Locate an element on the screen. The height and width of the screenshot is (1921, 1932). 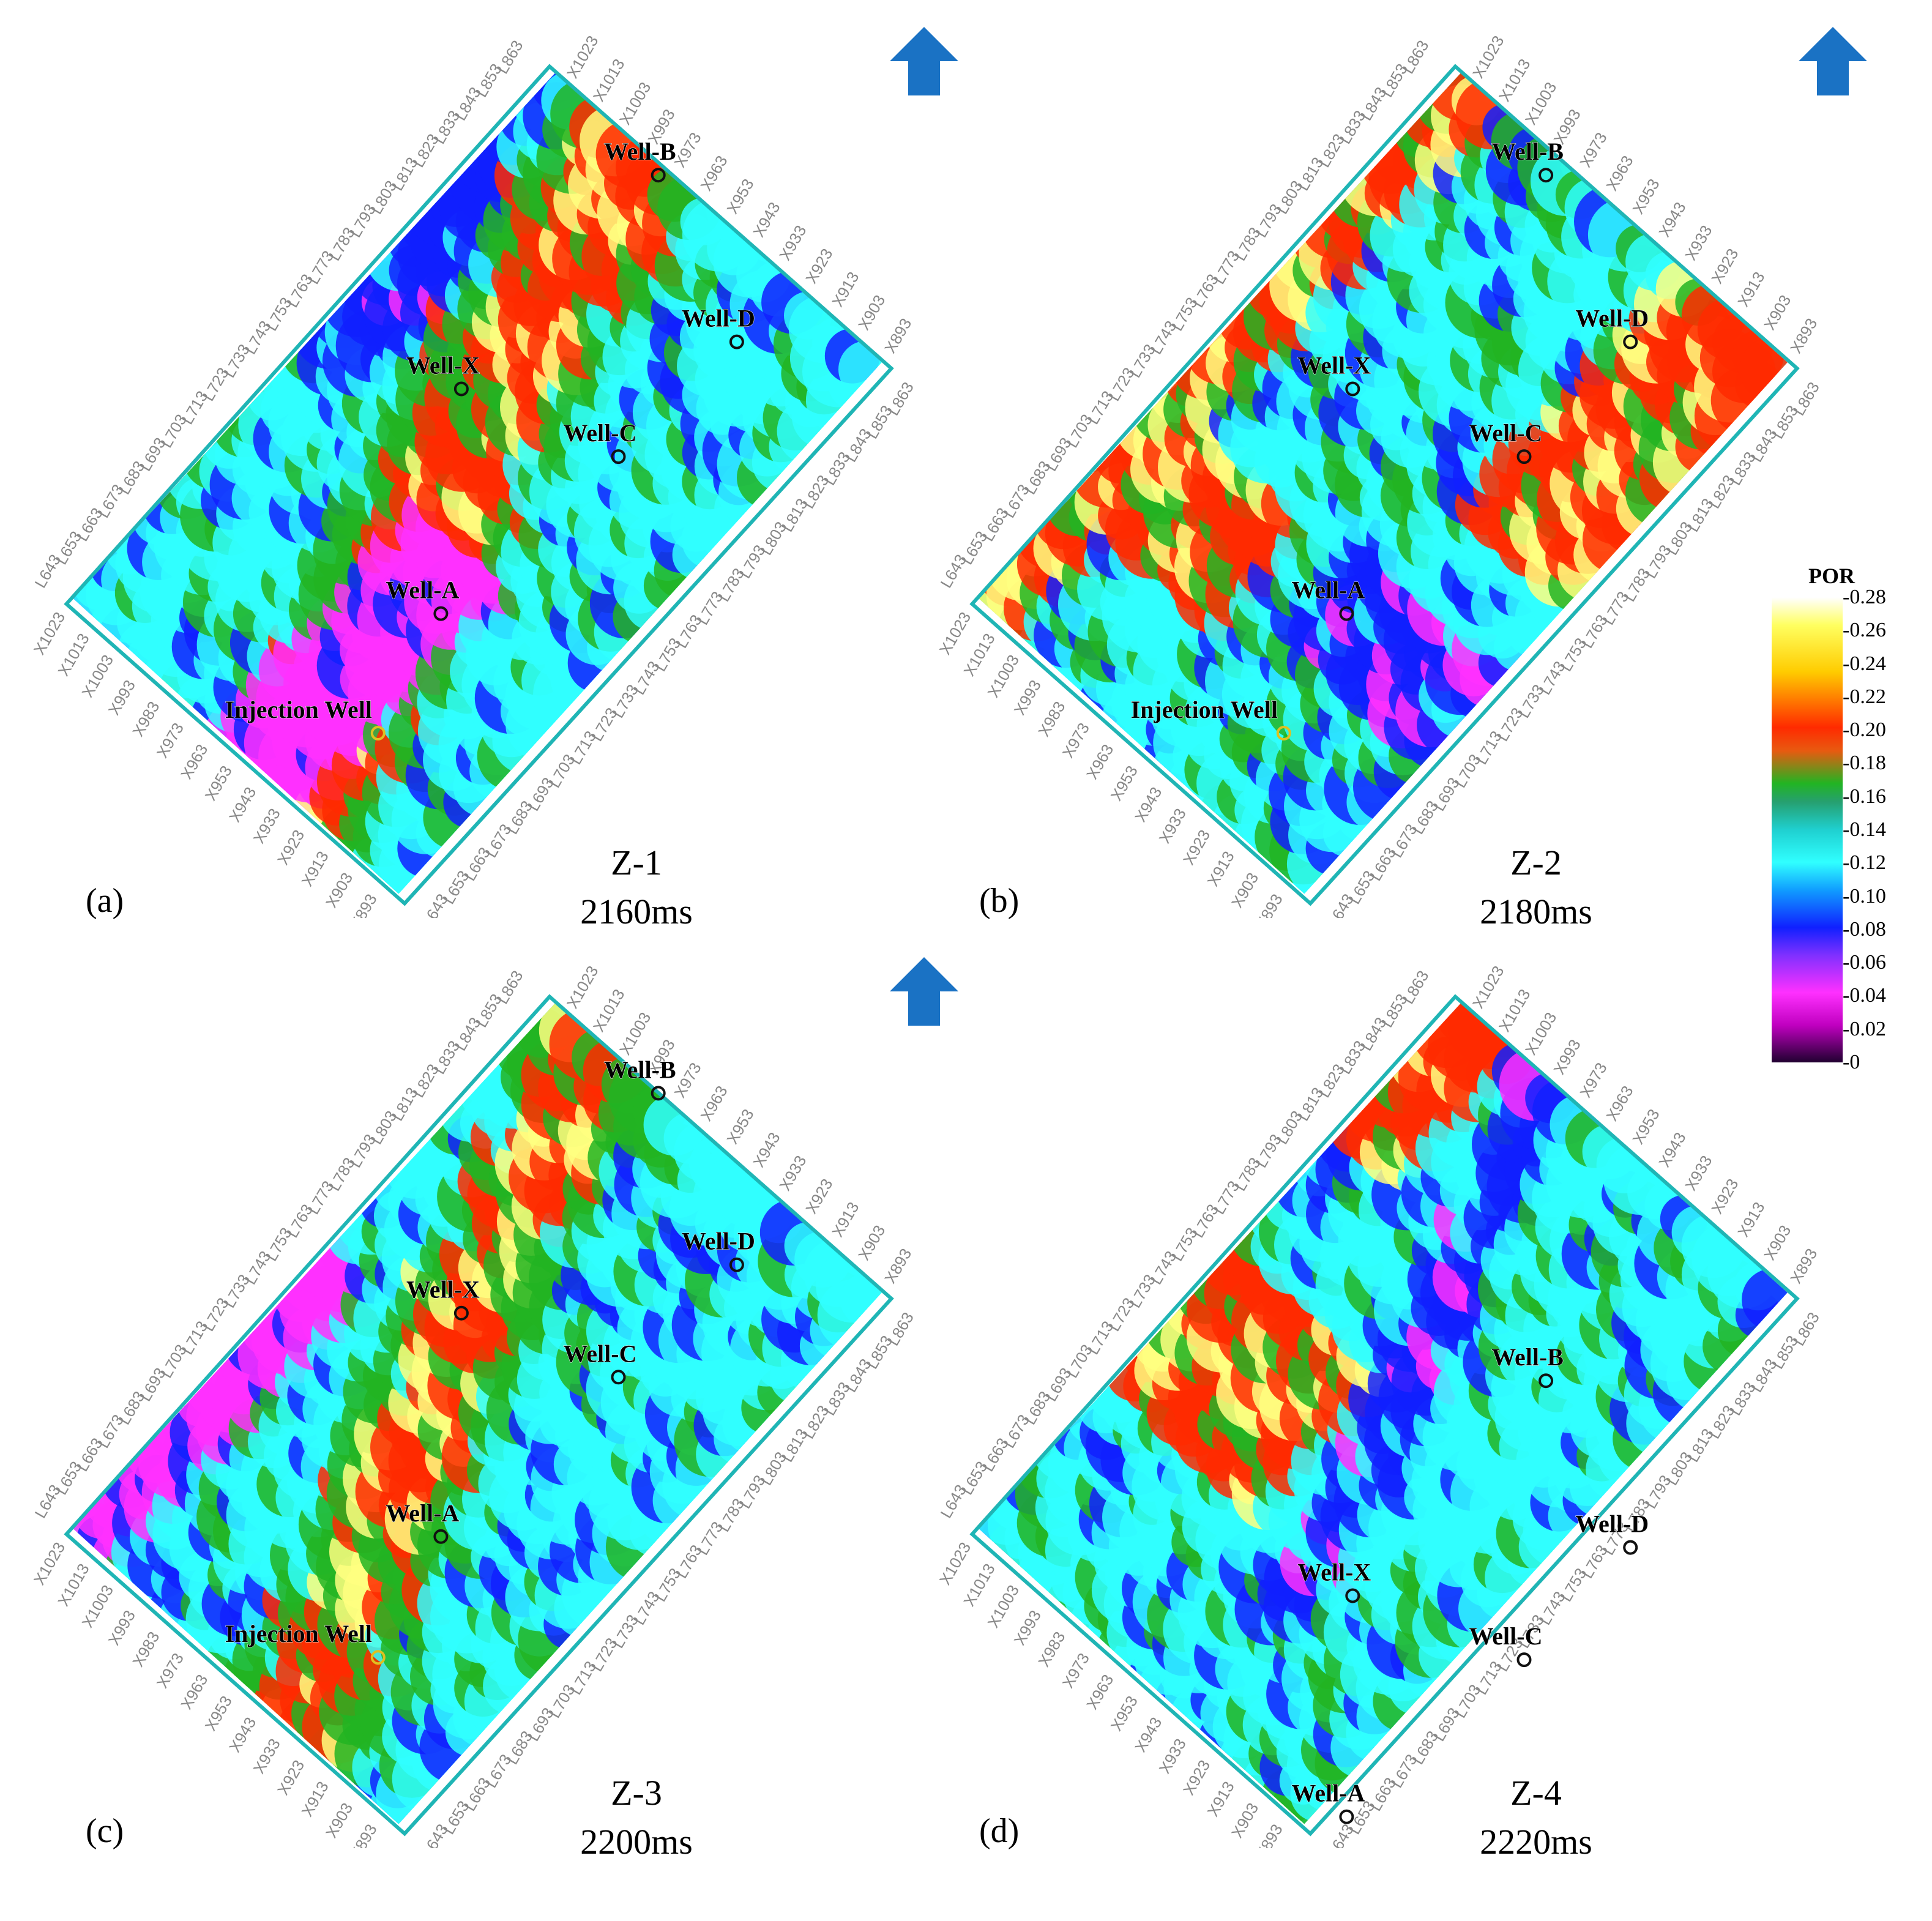
legend-tick-label: -0.26 is located at coordinates (1864, 630).